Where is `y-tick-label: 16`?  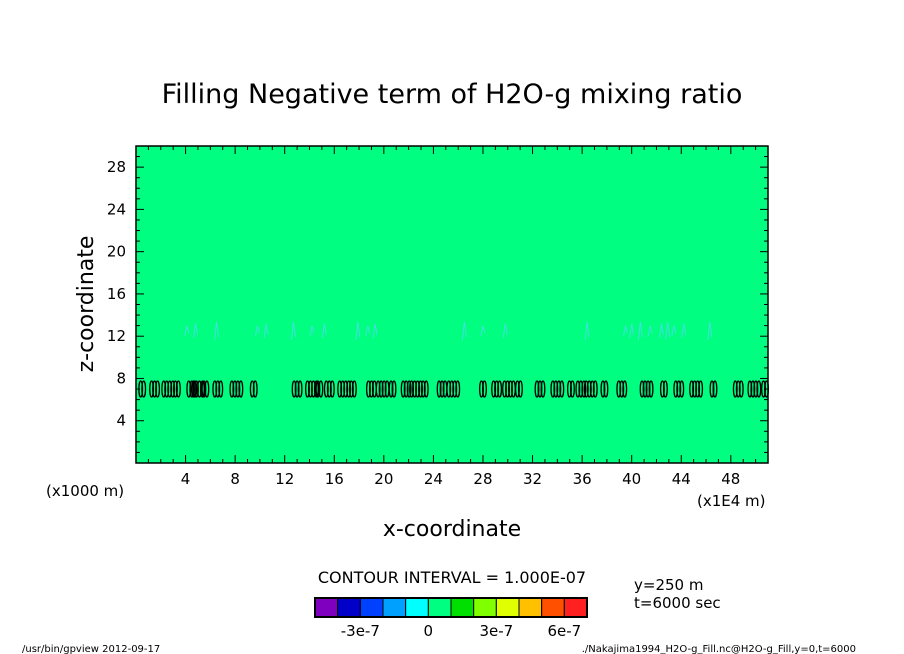 y-tick-label: 16 is located at coordinates (116, 294).